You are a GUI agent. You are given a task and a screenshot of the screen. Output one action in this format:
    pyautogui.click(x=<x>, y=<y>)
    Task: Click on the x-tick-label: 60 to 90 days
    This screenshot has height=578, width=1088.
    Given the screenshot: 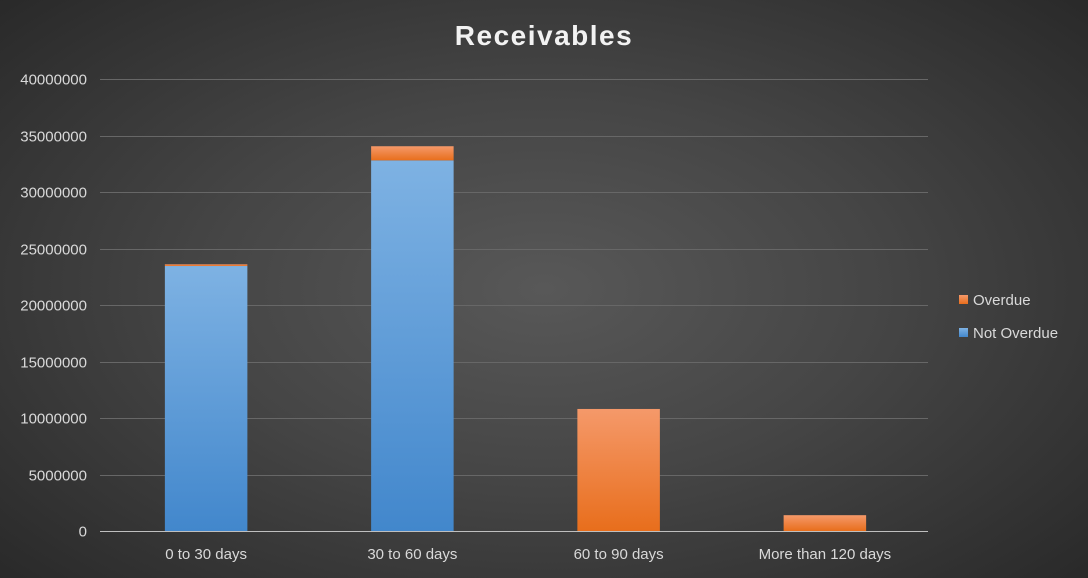 What is the action you would take?
    pyautogui.click(x=619, y=554)
    